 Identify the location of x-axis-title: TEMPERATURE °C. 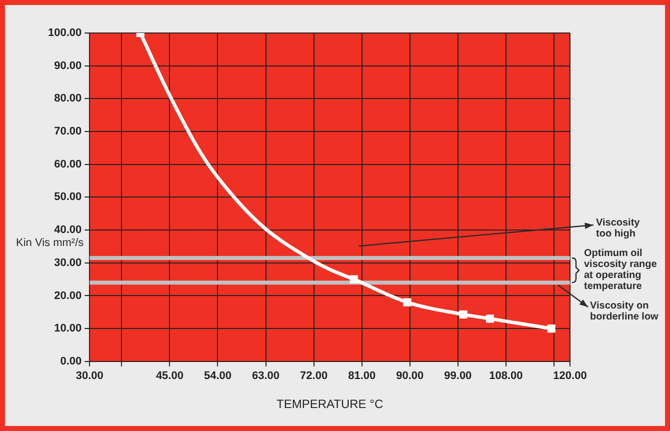
(330, 404).